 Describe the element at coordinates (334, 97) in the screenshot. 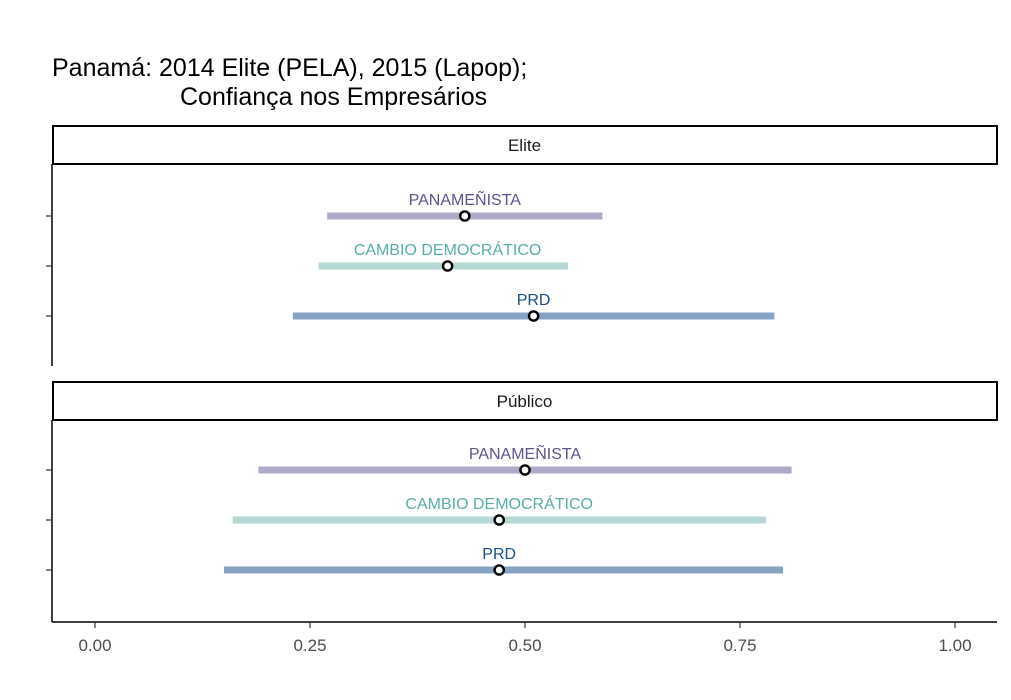

I see `chart-title-line-2: Confiança nos Empresários` at that location.